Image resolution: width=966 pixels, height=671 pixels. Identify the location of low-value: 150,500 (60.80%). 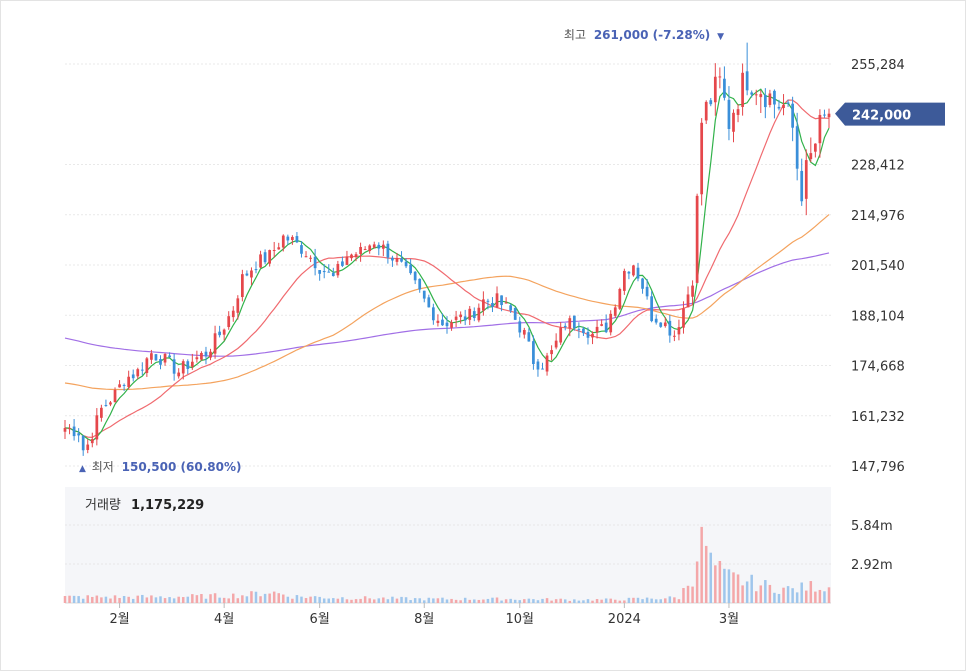
(182, 467).